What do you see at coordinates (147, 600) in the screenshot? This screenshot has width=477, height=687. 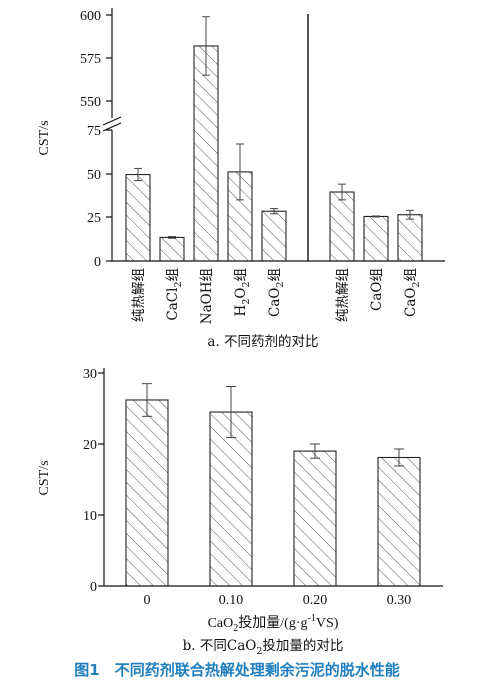 I see `panel-b-x-tick-0: 0` at bounding box center [147, 600].